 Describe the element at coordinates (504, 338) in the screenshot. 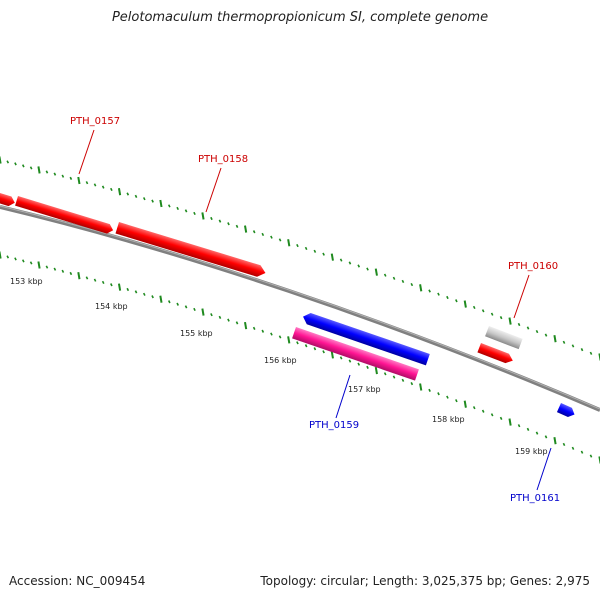

I see `gene-arrow-grey` at that location.